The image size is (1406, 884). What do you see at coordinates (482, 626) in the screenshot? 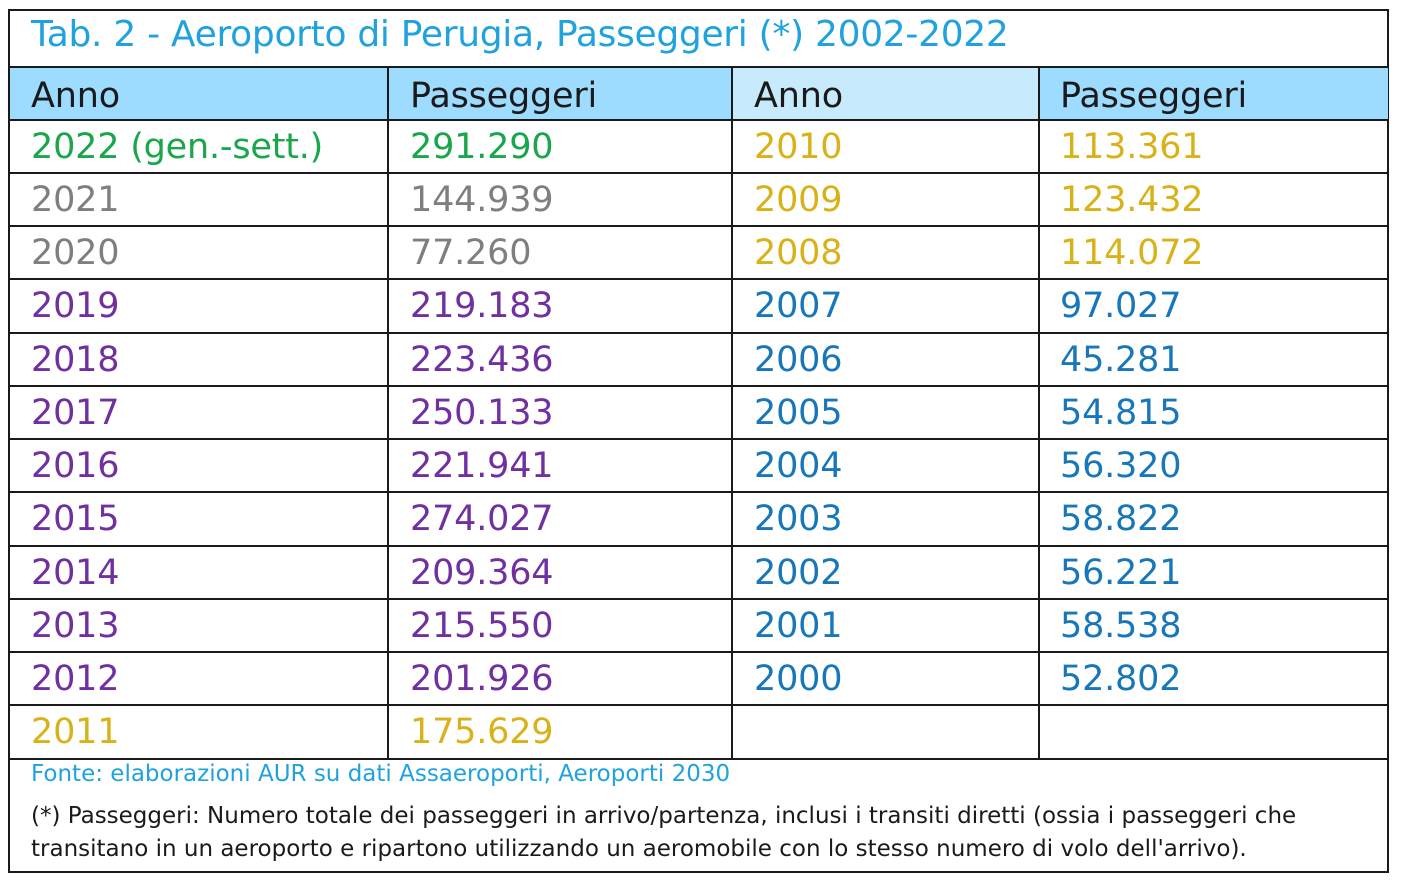
I see `passengers-cell: 215.550` at bounding box center [482, 626].